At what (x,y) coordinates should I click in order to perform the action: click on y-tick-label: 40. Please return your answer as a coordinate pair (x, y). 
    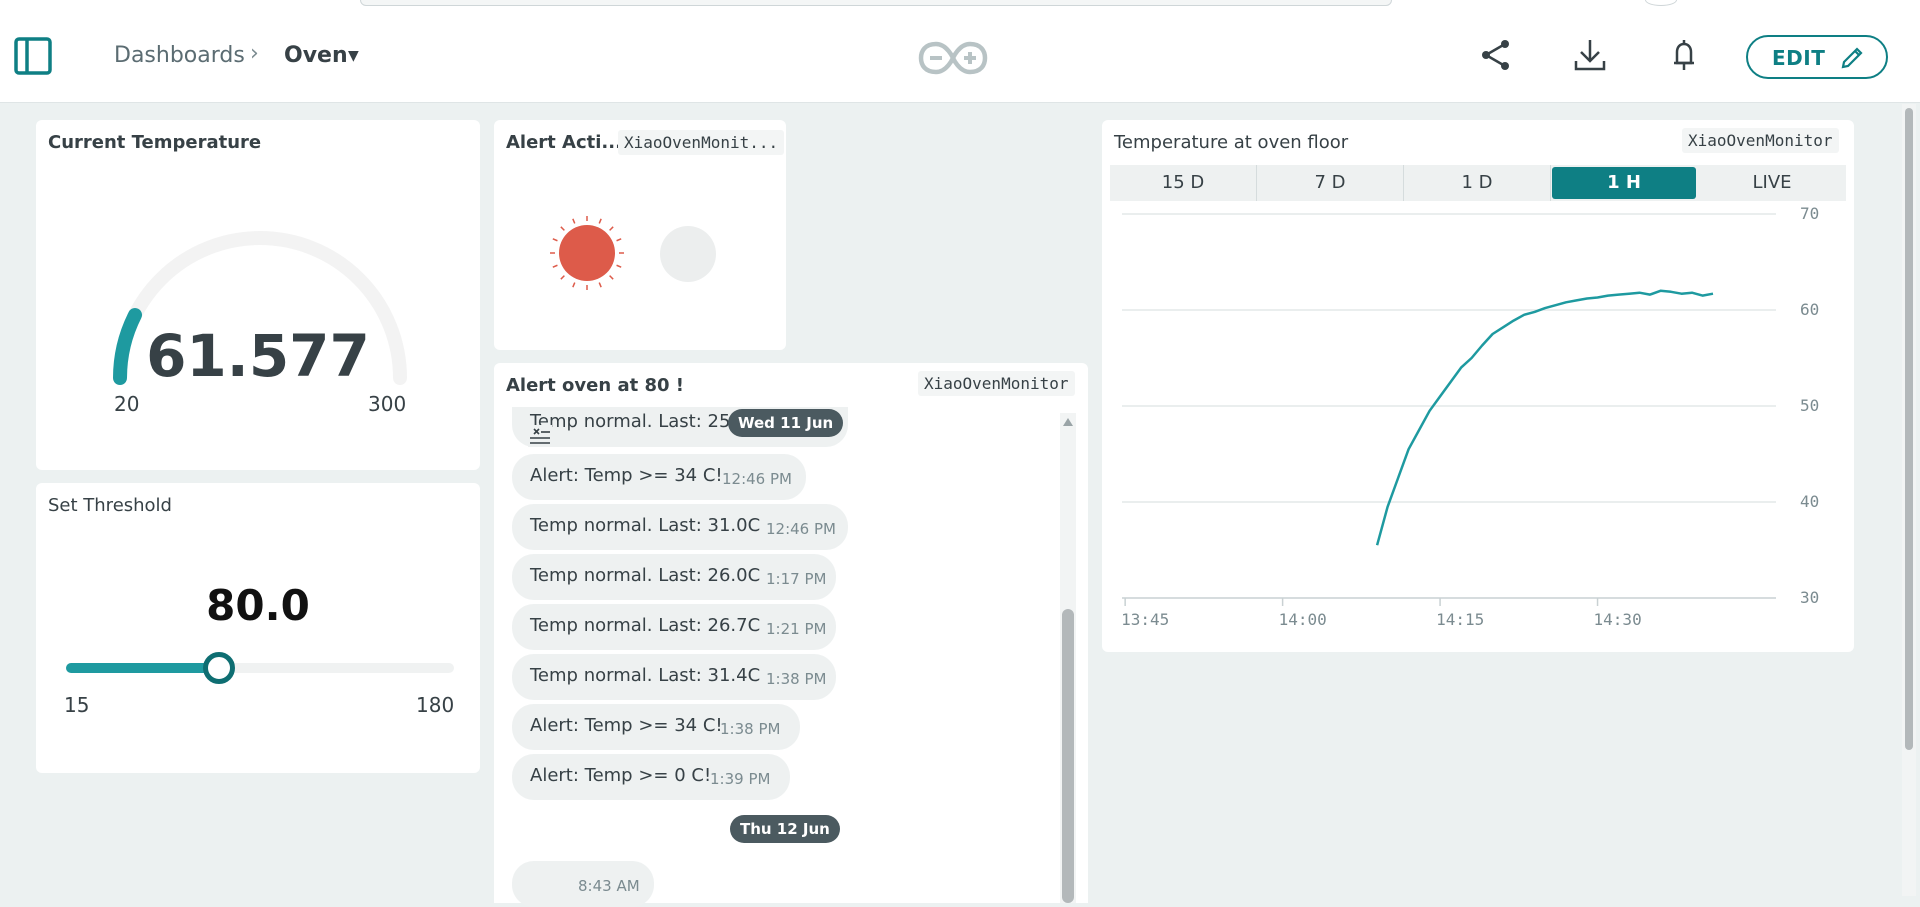
    Looking at the image, I should click on (1810, 501).